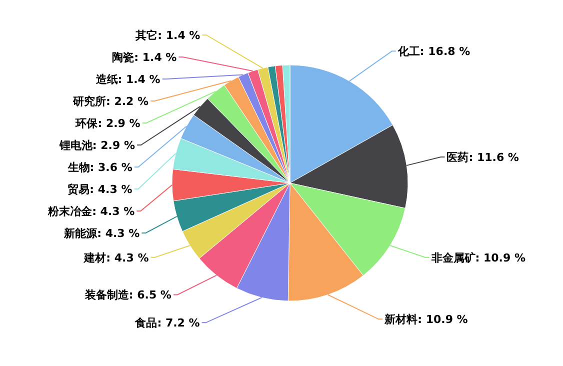 Image resolution: width=563 pixels, height=366 pixels. I want to click on data-label: : 2.2 %, so click(127, 101).